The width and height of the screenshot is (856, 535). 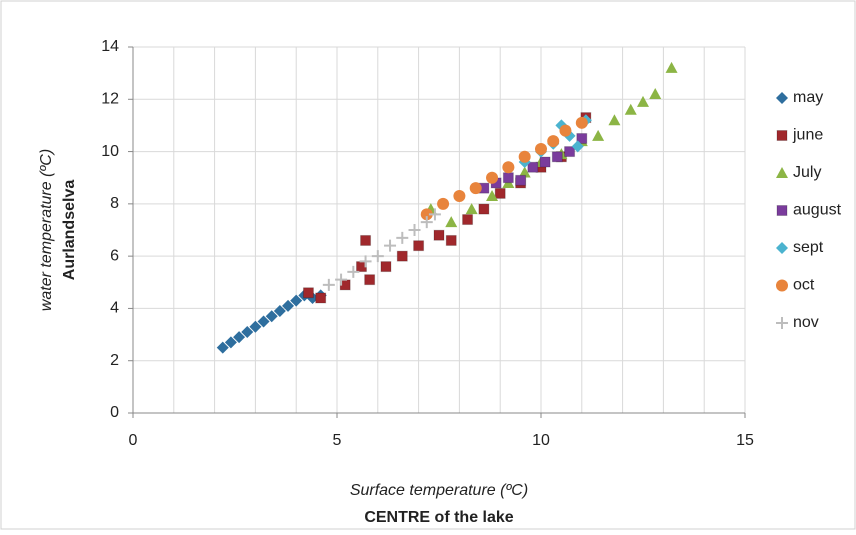 What do you see at coordinates (114, 412) in the screenshot?
I see `y-tick-label: 0` at bounding box center [114, 412].